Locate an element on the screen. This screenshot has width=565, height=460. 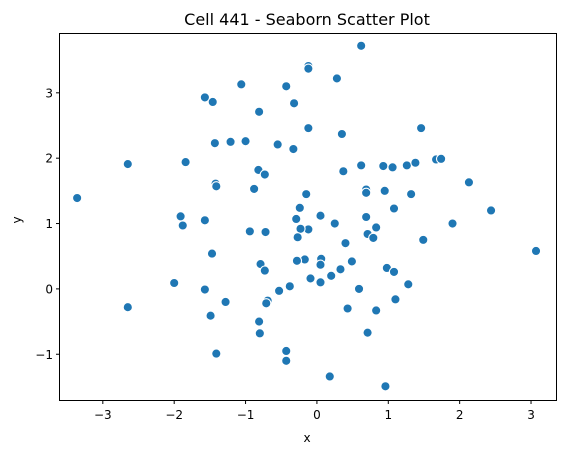
x-tick-label: 3 is located at coordinates (531, 415).